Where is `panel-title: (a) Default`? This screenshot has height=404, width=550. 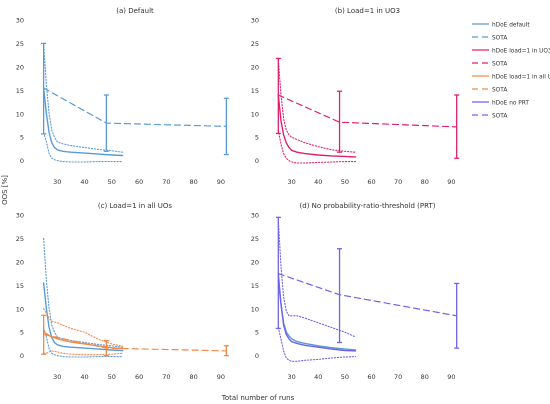 panel-title: (a) Default is located at coordinates (135, 11).